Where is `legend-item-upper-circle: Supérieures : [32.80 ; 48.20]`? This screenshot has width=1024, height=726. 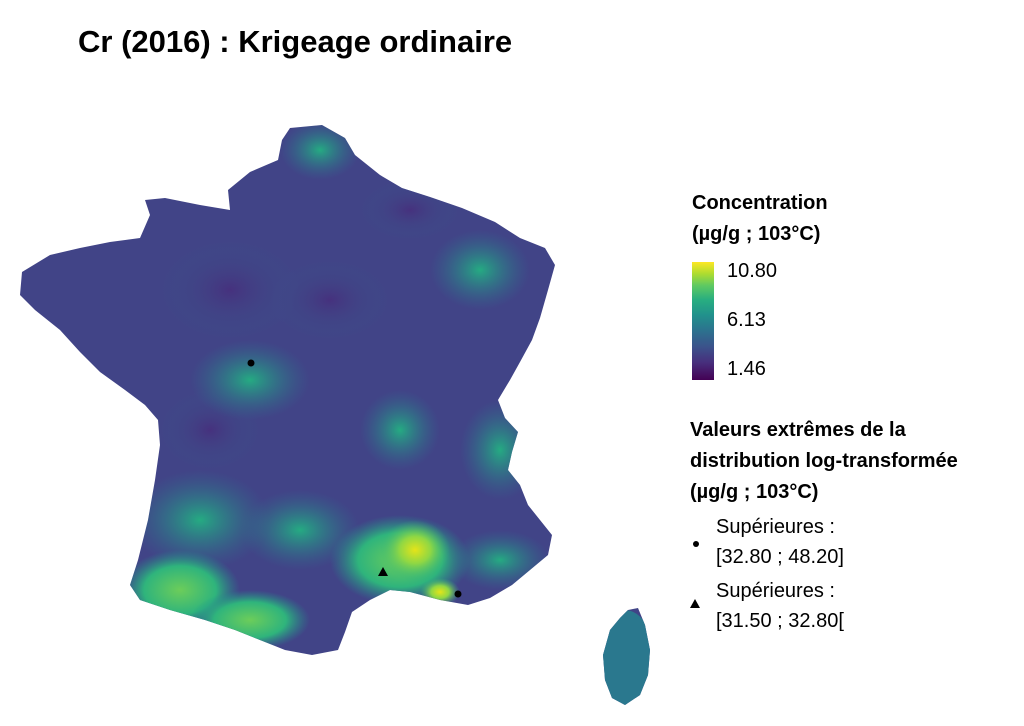 legend-item-upper-circle: Supérieures : [32.80 ; 48.20] is located at coordinates (780, 542).